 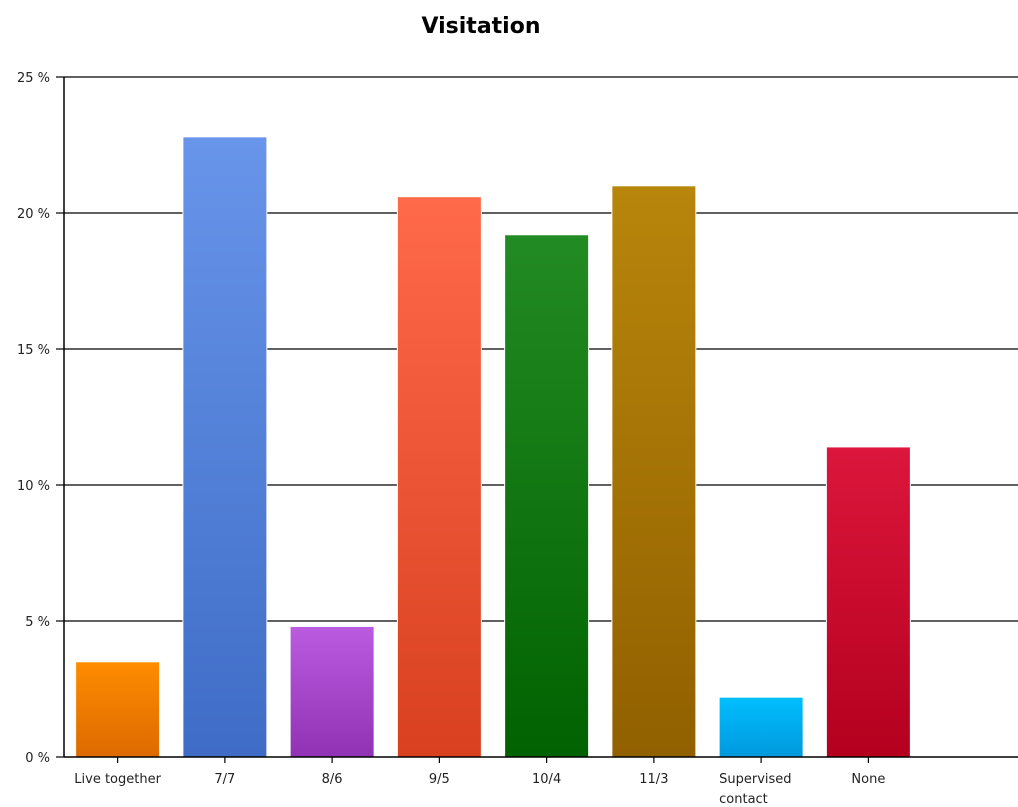 I want to click on x-tick-label: 9/5, so click(x=439, y=779).